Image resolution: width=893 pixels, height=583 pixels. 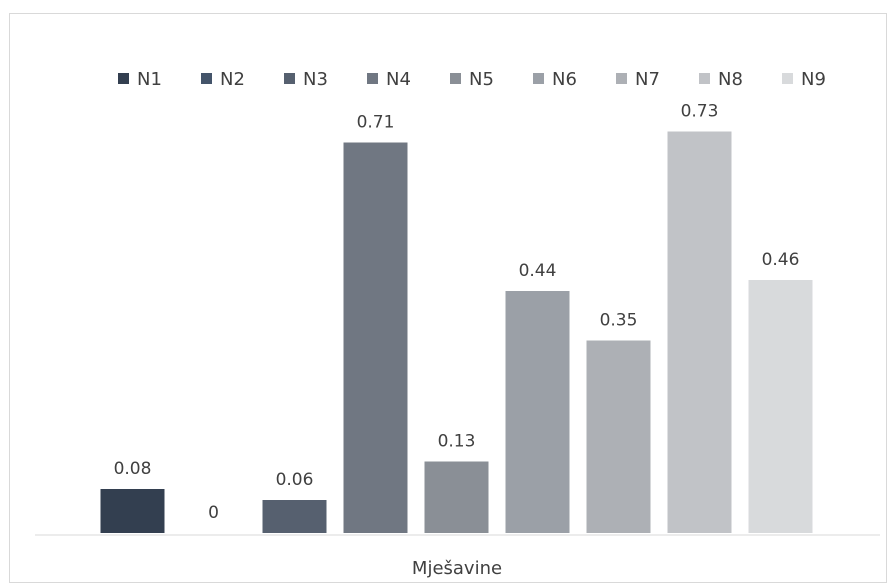 I want to click on legend-label-n8: N8, so click(x=730, y=79).